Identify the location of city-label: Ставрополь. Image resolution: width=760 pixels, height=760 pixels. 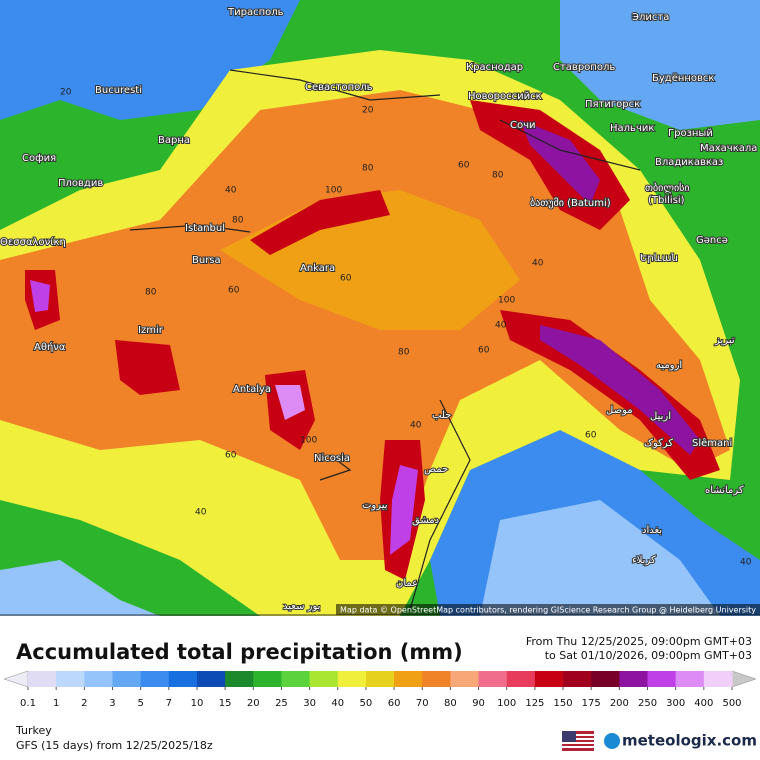
(584, 67).